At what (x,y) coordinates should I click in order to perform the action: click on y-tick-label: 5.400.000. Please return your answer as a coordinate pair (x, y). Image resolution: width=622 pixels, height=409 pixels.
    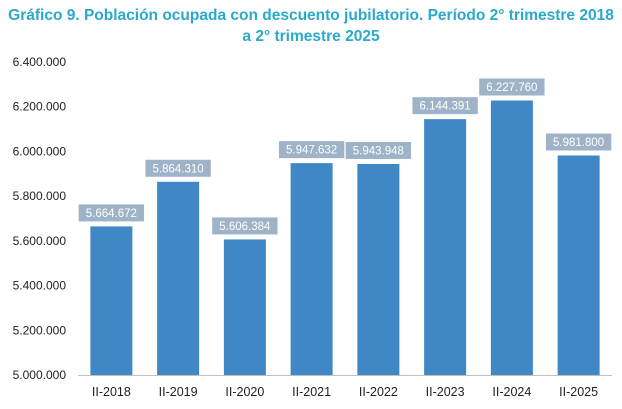
    Looking at the image, I should click on (40, 286).